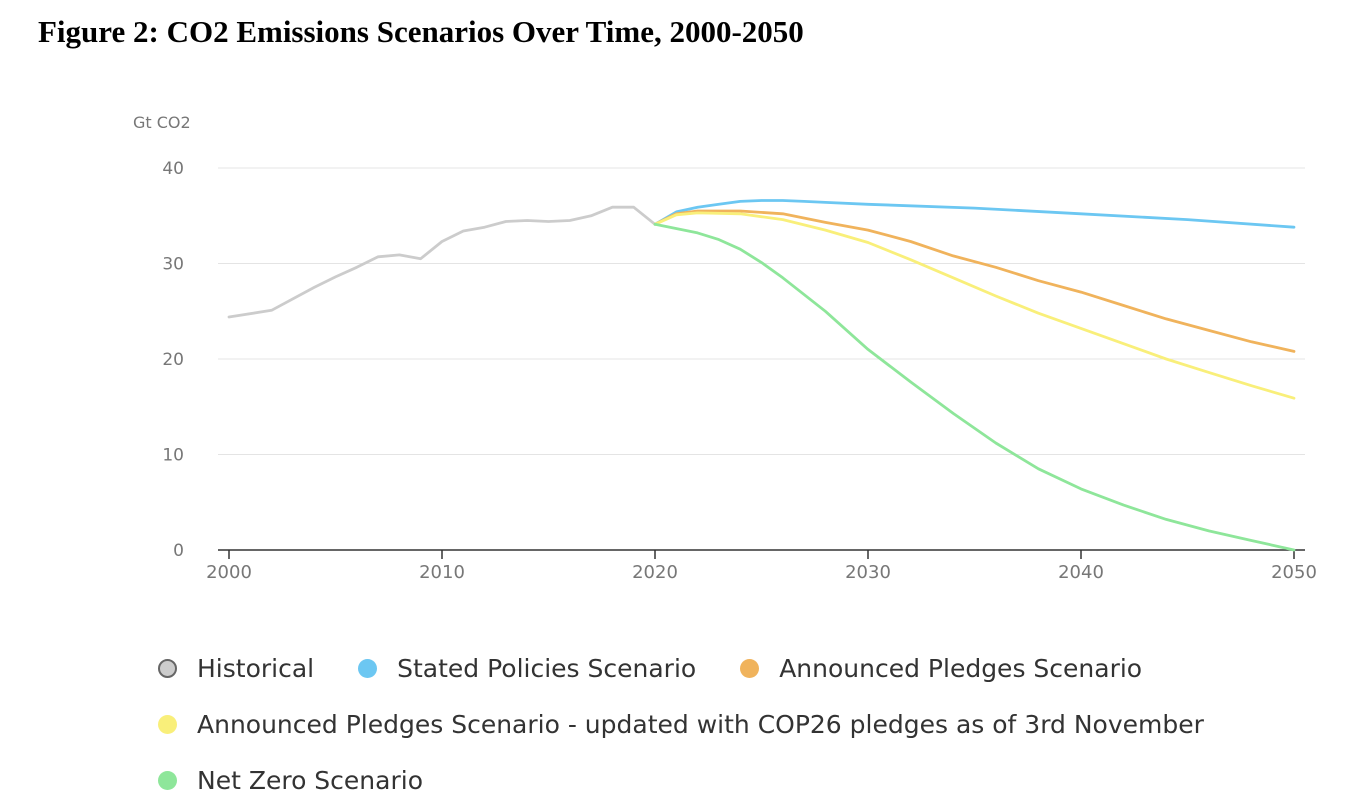 The width and height of the screenshot is (1372, 808). What do you see at coordinates (761, 566) in the screenshot?
I see `x-axis: 2000 2010 2020 2030 2040 2050` at bounding box center [761, 566].